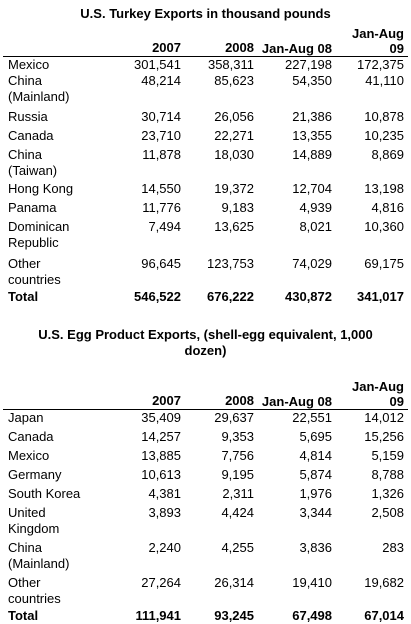 The width and height of the screenshot is (411, 624). Describe the element at coordinates (56, 393) in the screenshot. I see `egg-header-country` at that location.